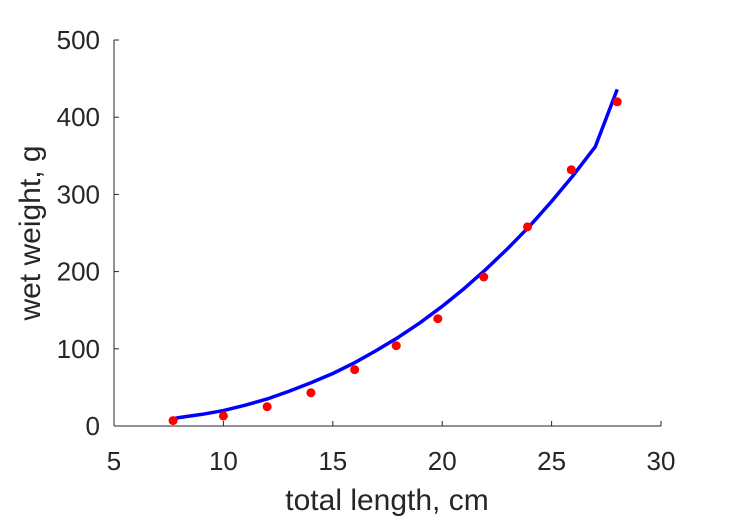 This screenshot has height=521, width=729. Describe the element at coordinates (442, 461) in the screenshot. I see `x-tick-label: 20` at that location.